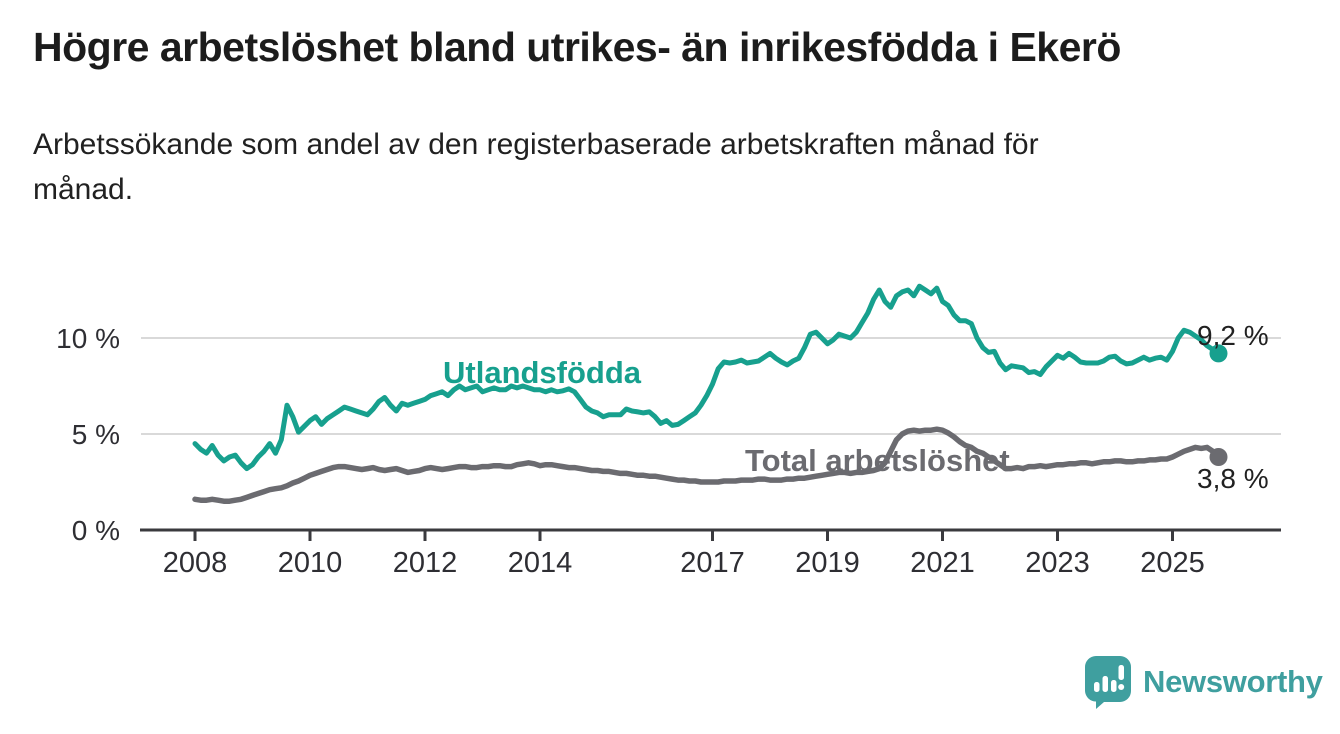 The width and height of the screenshot is (1340, 734). What do you see at coordinates (942, 563) in the screenshot?
I see `x-axis-tick-label: 2021` at bounding box center [942, 563].